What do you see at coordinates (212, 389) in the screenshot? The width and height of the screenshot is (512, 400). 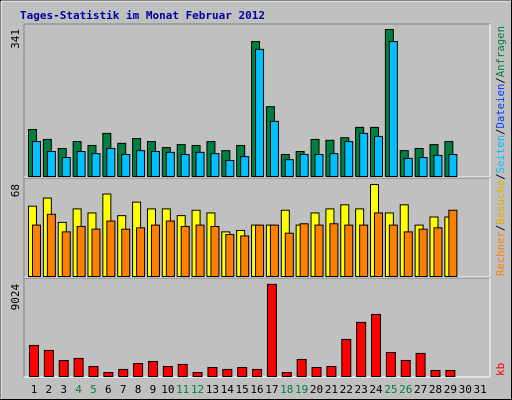 I see `x-tick-label: 13` at bounding box center [212, 389].